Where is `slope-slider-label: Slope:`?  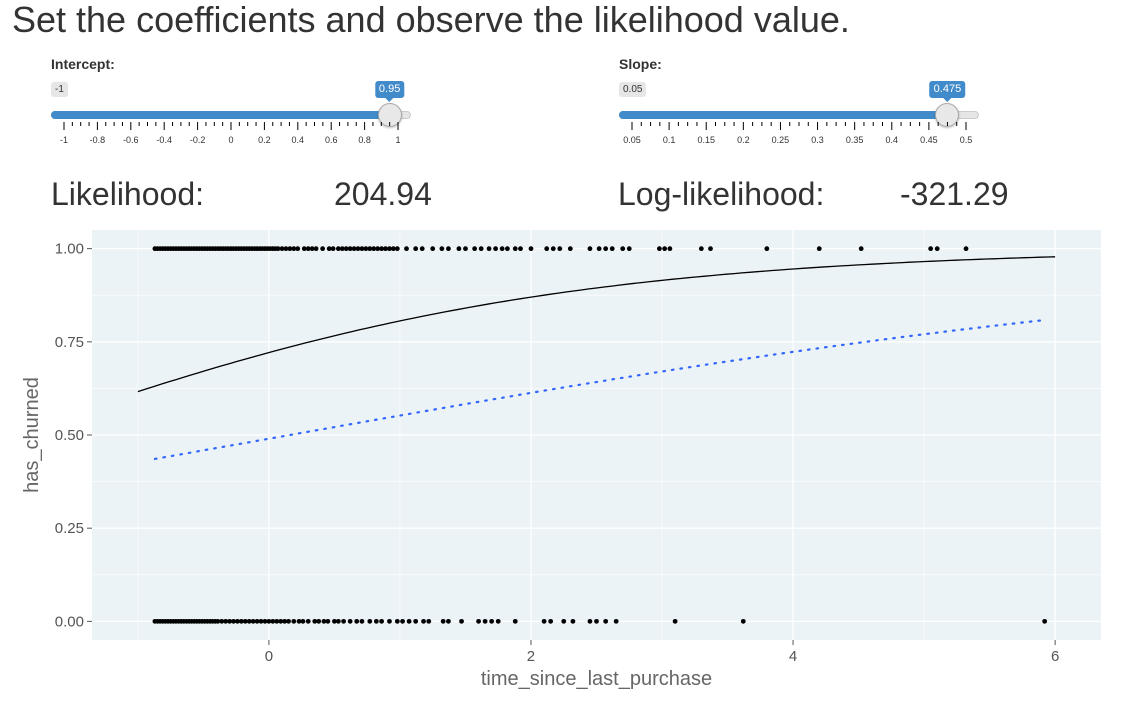 slope-slider-label: Slope: is located at coordinates (640, 64).